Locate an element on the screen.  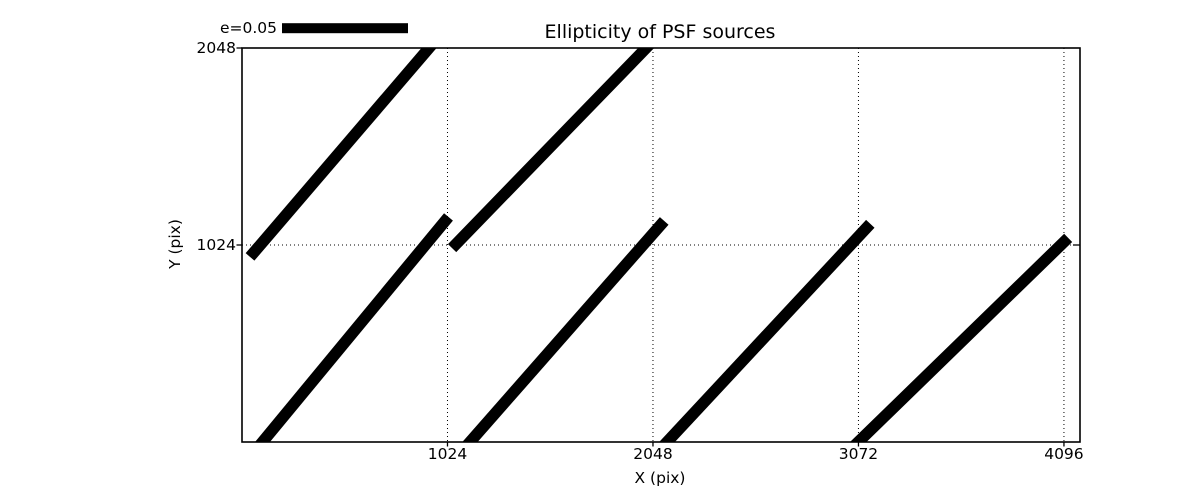
legend-label: e=0.05 is located at coordinates (248, 28).